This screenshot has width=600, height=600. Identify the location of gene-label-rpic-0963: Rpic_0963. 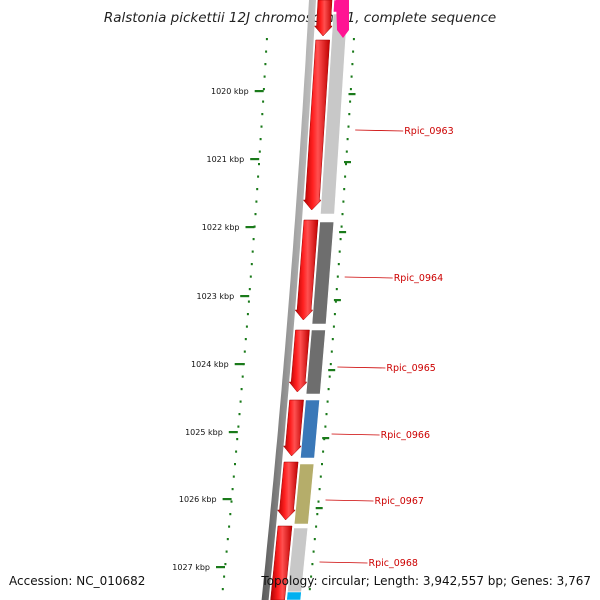
(428, 131).